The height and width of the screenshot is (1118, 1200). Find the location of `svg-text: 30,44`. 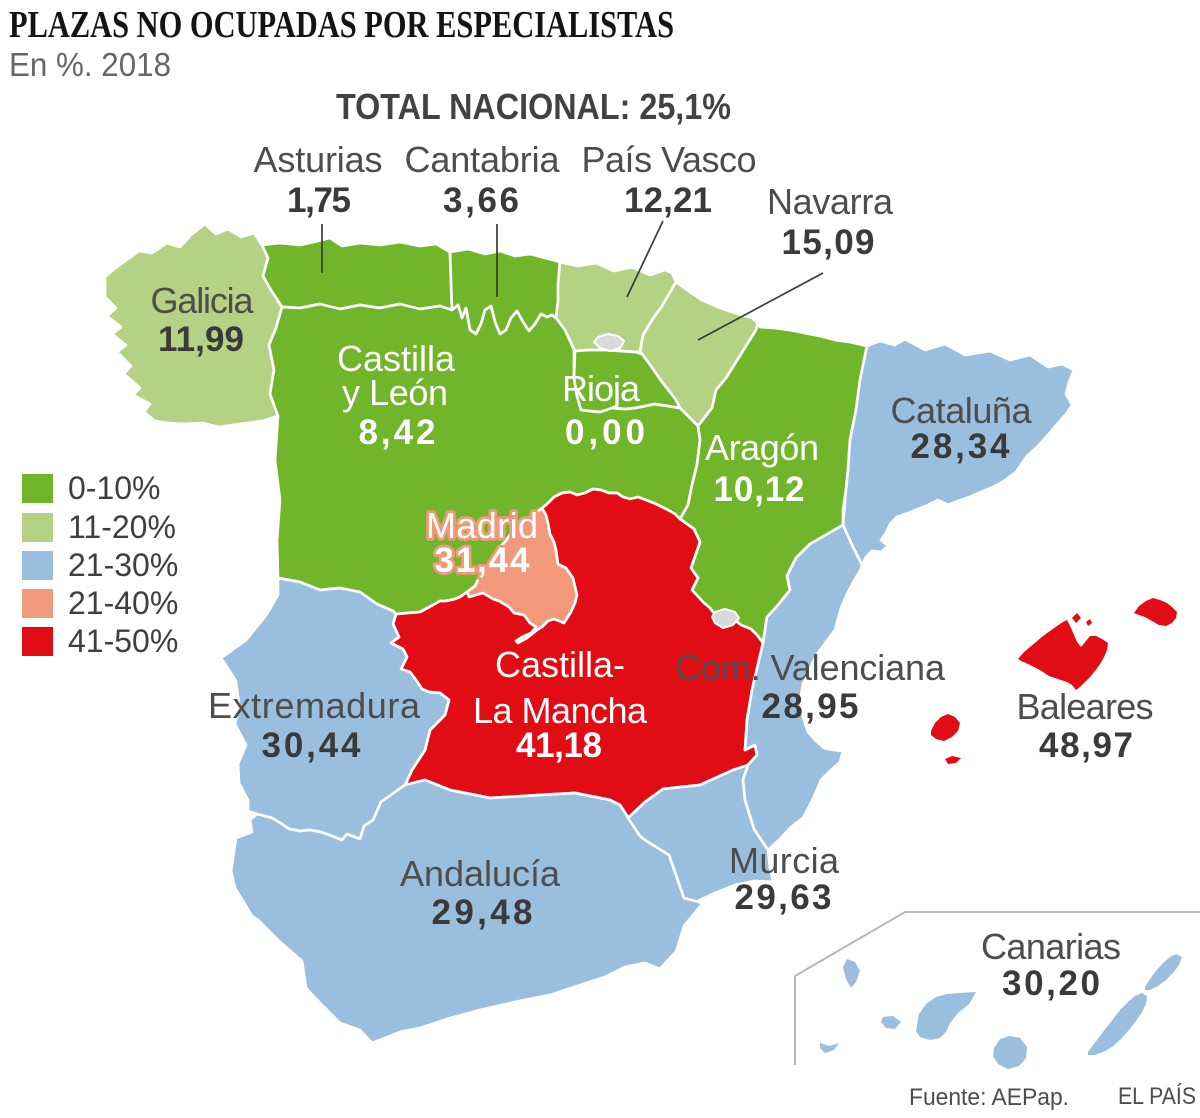

svg-text: 30,44 is located at coordinates (312, 745).